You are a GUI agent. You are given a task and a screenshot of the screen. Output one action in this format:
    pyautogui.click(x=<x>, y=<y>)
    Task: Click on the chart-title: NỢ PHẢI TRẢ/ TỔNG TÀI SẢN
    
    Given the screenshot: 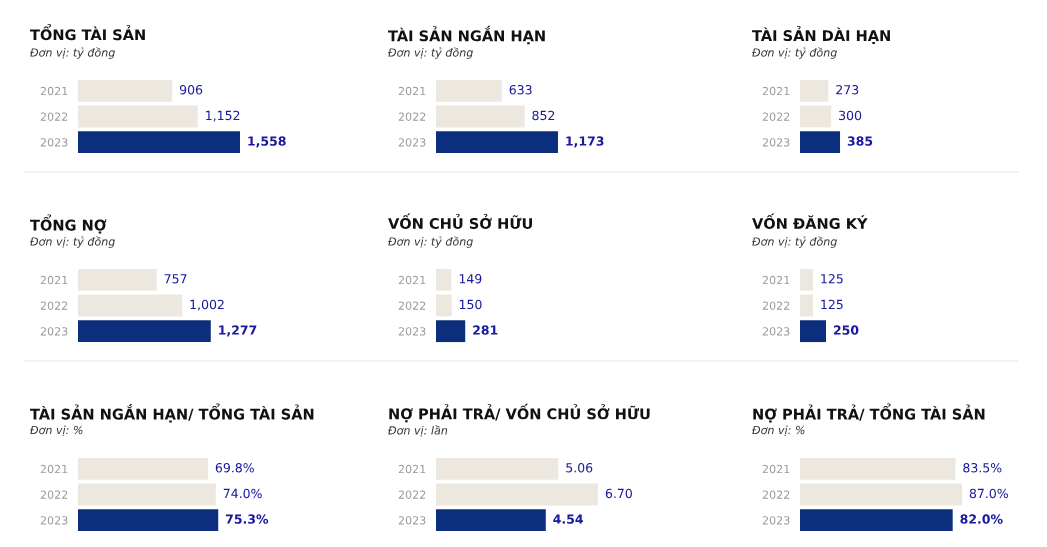 What is the action you would take?
    pyautogui.click(x=869, y=413)
    